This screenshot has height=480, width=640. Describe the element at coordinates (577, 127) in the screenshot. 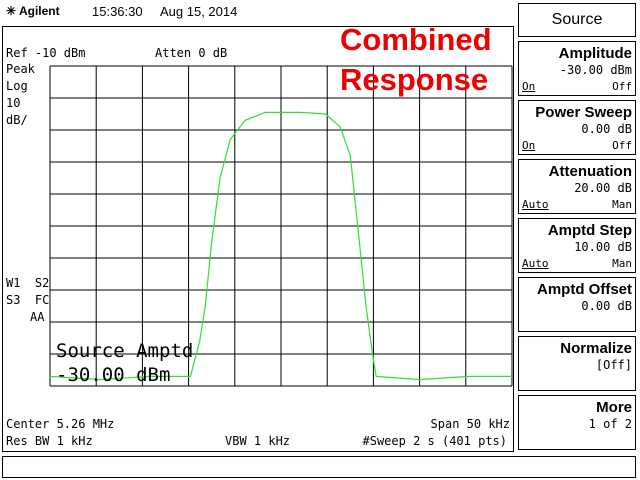

I see `softkey: Power Sweep 0.00 dB On Off` at that location.